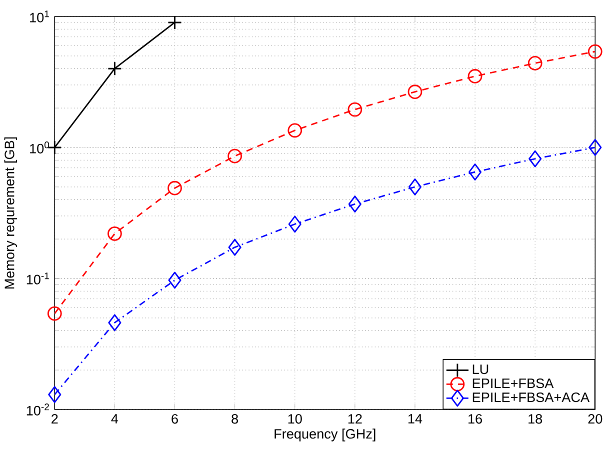 The height and width of the screenshot is (463, 607). I want to click on x-tick-label: 18, so click(535, 419).